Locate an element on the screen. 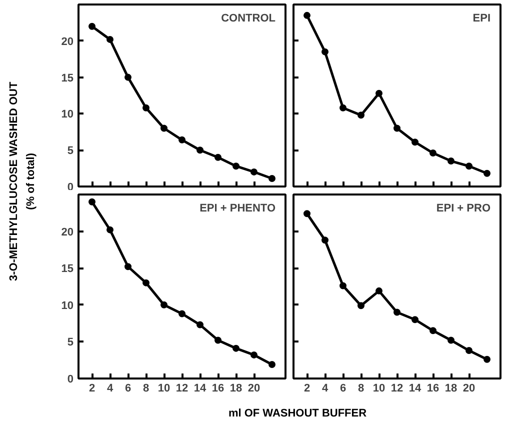 The height and width of the screenshot is (424, 511). x-axis-title: ml OF WASHOUT BUFFER is located at coordinates (297, 414).